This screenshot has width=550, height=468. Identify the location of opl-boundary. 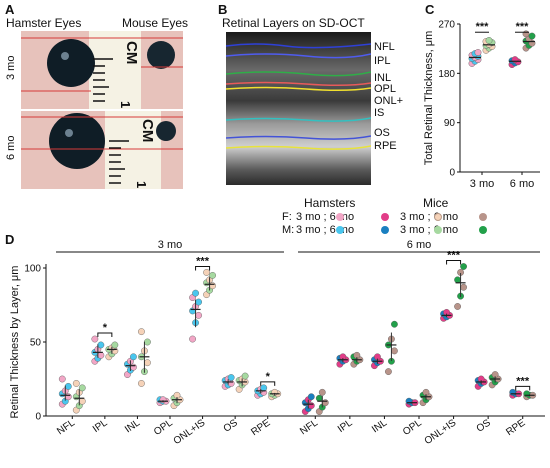
(298, 84).